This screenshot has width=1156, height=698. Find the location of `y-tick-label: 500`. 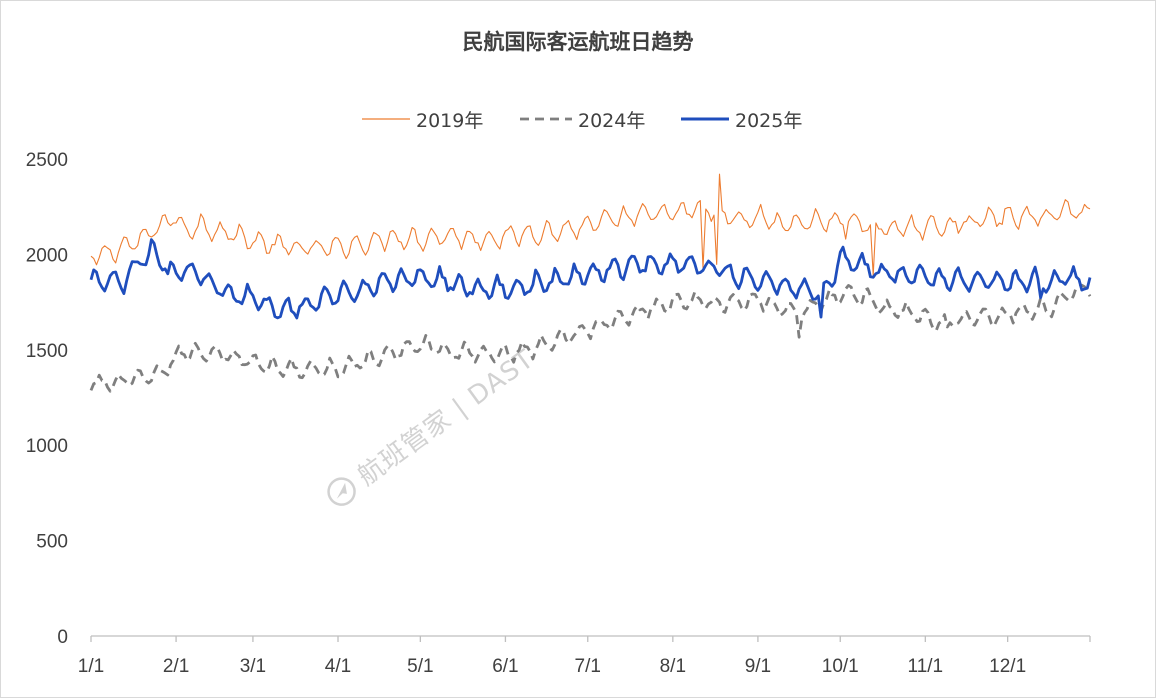

y-tick-label: 500 is located at coordinates (52, 542).